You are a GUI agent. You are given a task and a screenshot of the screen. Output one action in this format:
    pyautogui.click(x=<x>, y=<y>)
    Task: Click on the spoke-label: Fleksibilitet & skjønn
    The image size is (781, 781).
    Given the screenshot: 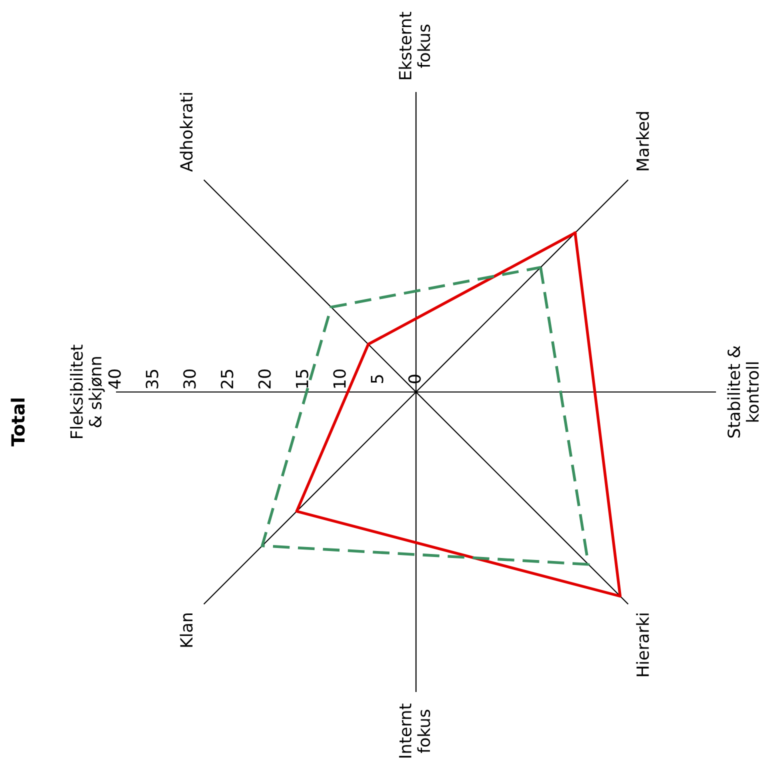 What is the action you would take?
    pyautogui.click(x=87, y=391)
    